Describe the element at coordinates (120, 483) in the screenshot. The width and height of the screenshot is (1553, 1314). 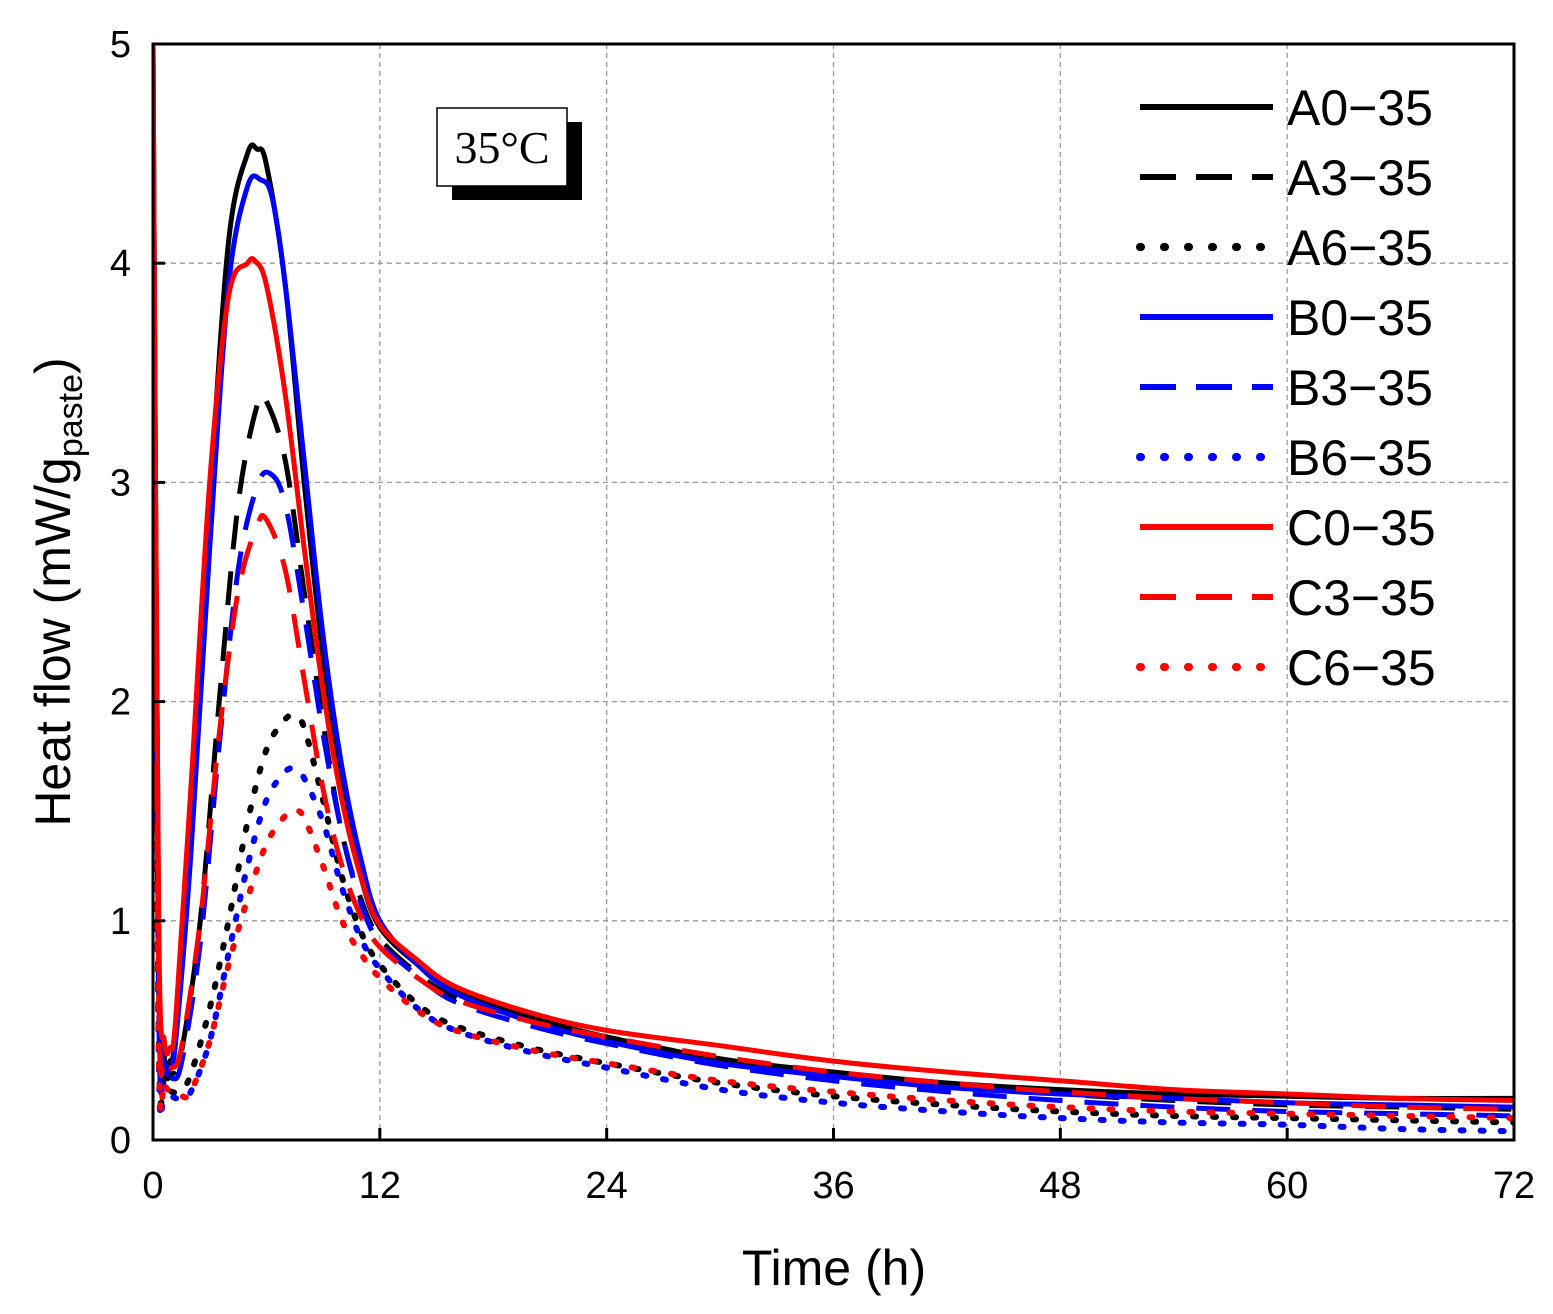
I see `y-tick-label: 3` at that location.